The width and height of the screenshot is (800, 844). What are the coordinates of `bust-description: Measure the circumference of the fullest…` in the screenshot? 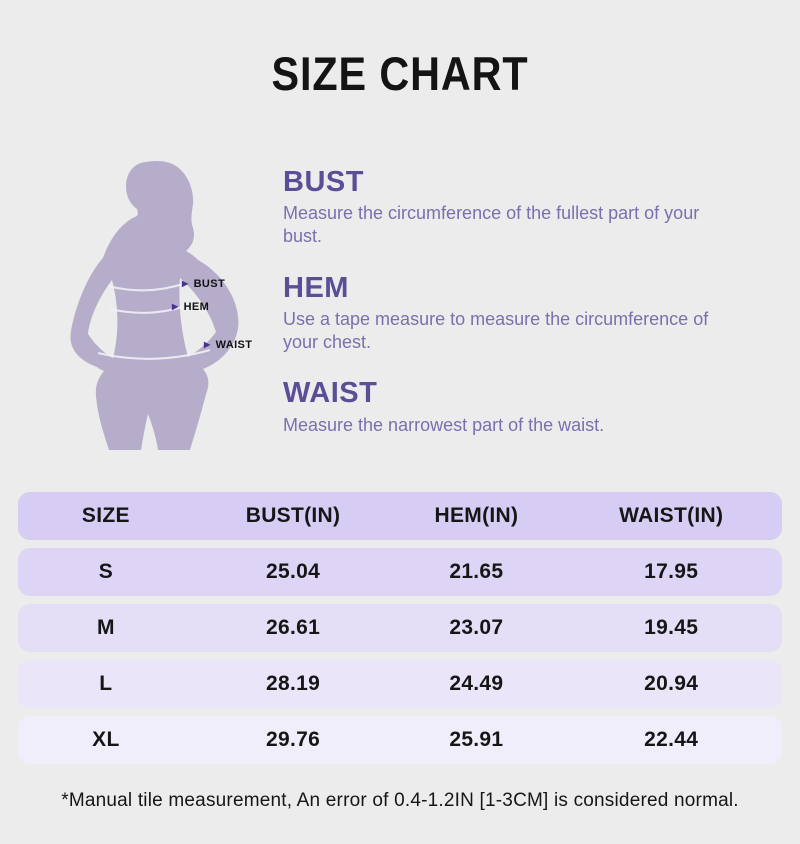 It's located at (491, 225).